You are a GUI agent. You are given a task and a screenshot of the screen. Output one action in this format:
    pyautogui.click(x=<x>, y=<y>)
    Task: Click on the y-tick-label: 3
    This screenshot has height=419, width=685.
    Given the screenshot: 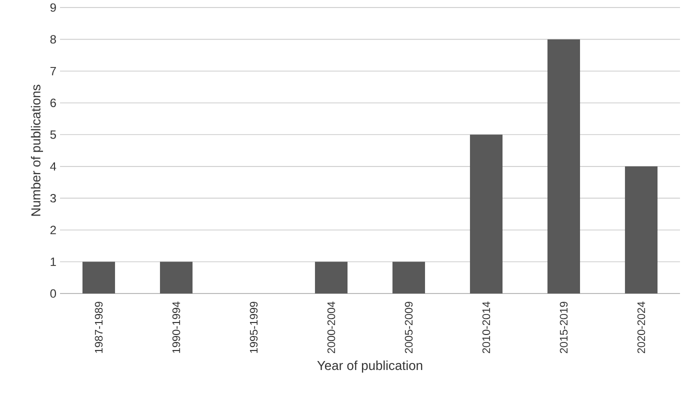 What is the action you would take?
    pyautogui.click(x=53, y=198)
    